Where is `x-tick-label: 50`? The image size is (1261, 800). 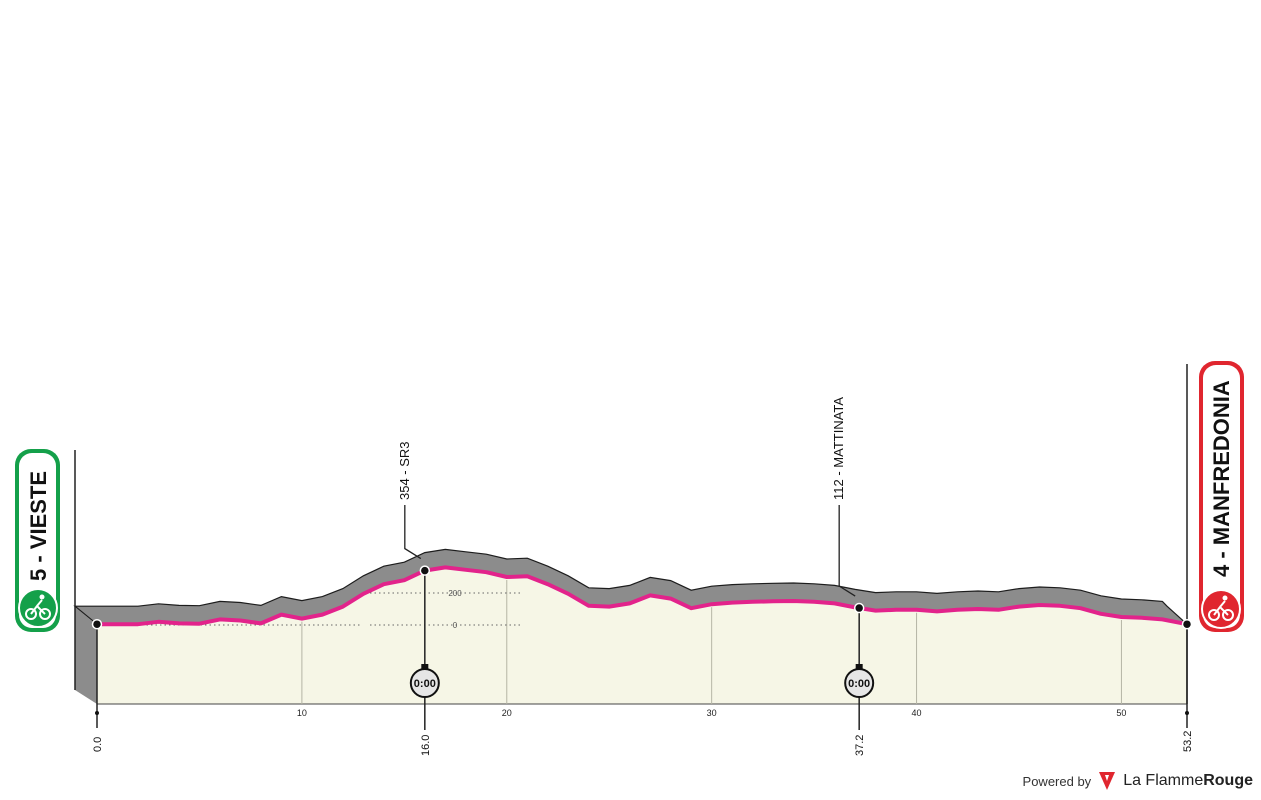 x-tick-label: 50 is located at coordinates (1121, 713).